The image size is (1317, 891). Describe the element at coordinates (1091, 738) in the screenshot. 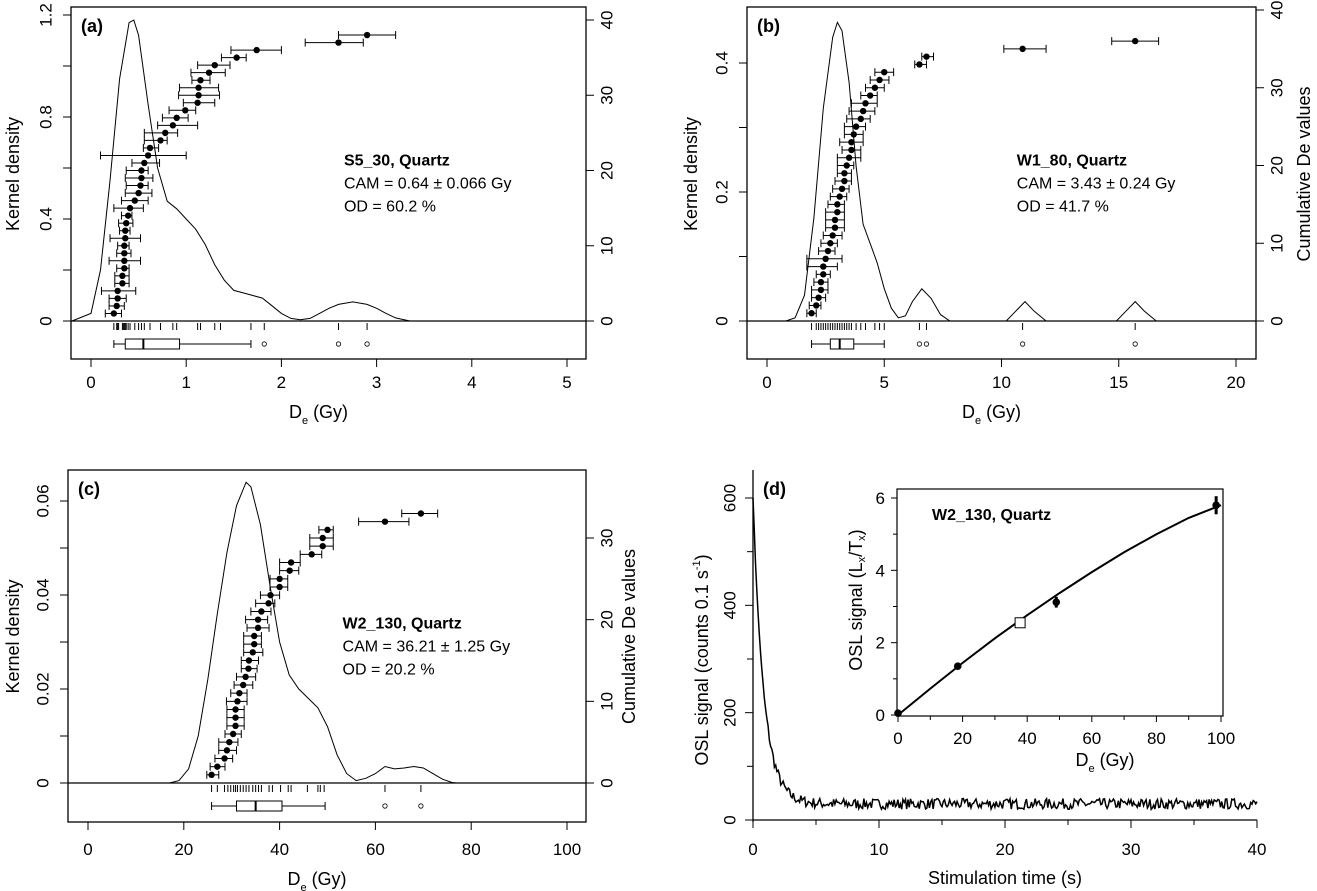

I see `inset-x-tick-label: 60` at that location.